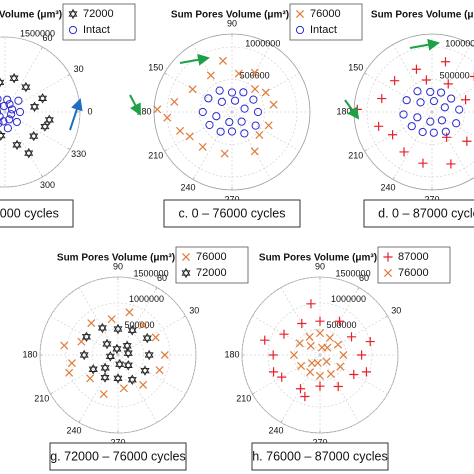 This screenshot has height=474, width=474. I want to click on grid-ring, so click(432, 112).